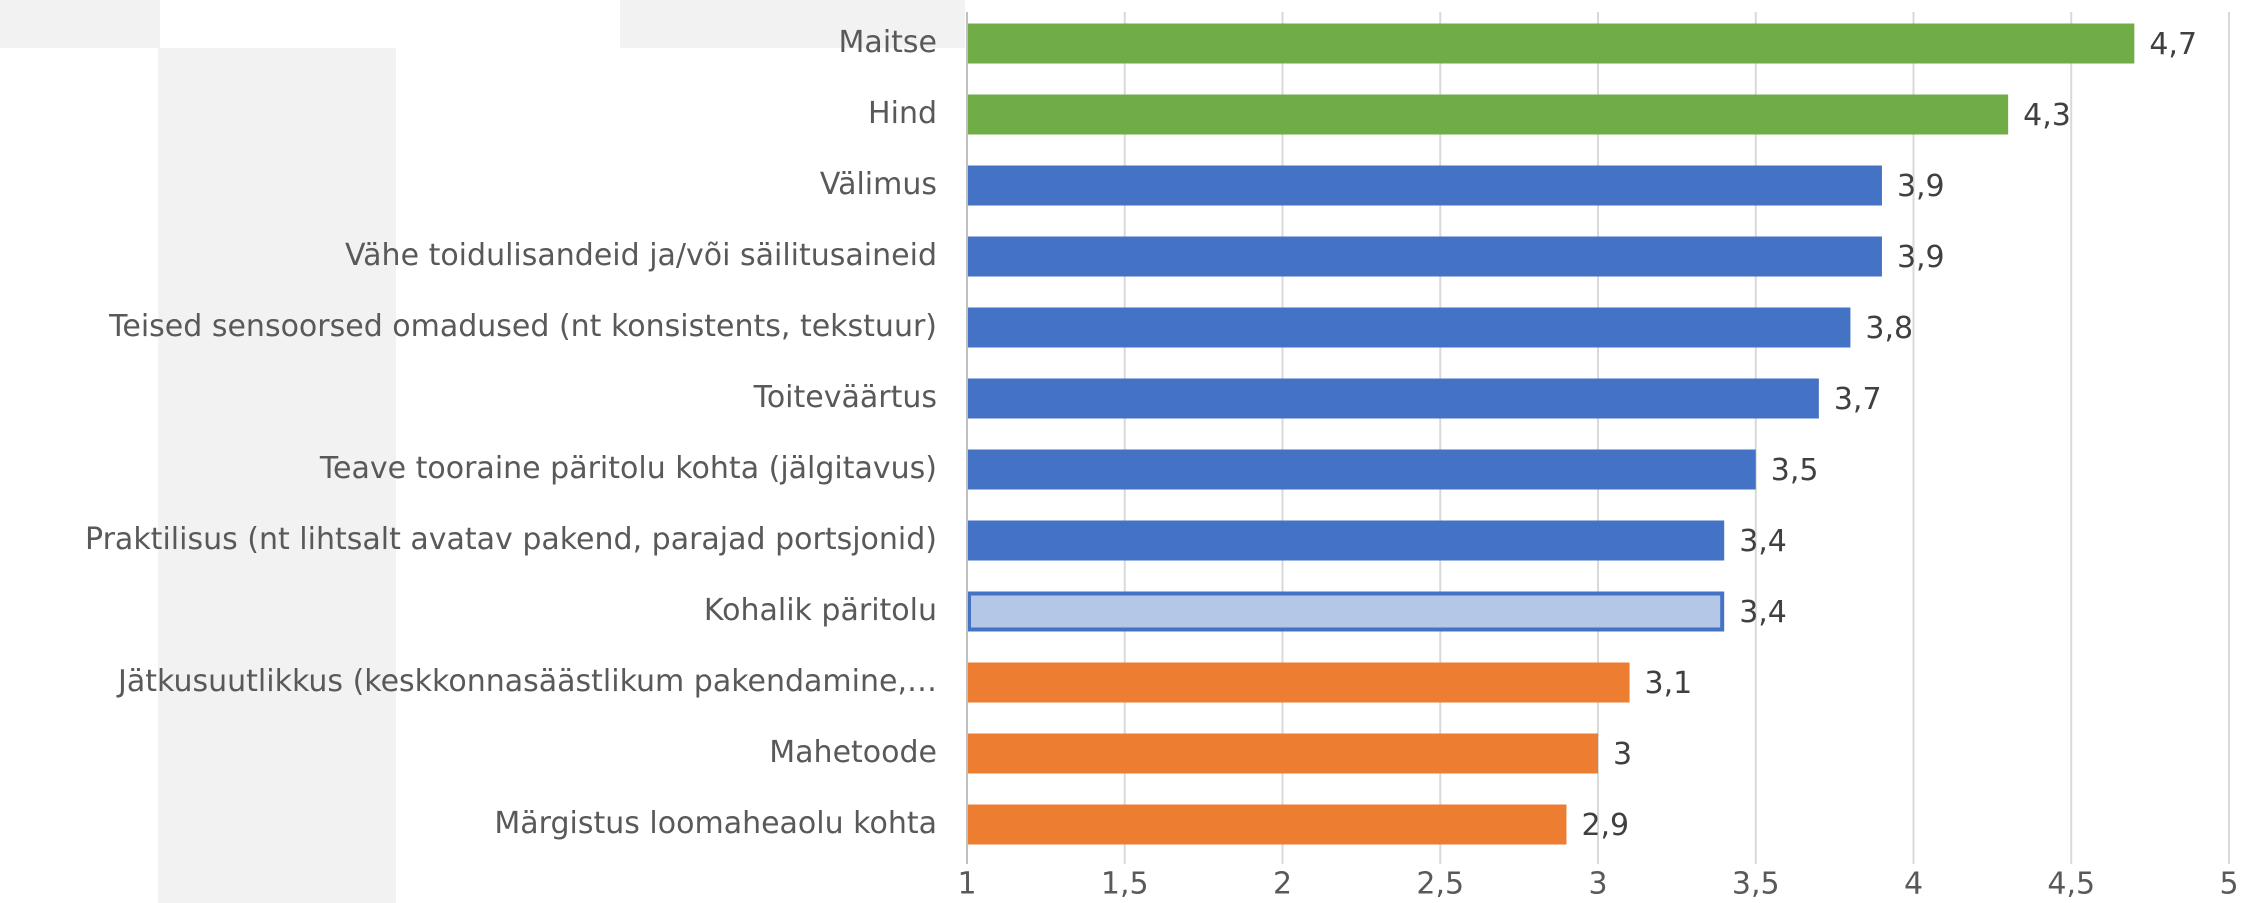  I want to click on data-label: 3,1, so click(1669, 683).